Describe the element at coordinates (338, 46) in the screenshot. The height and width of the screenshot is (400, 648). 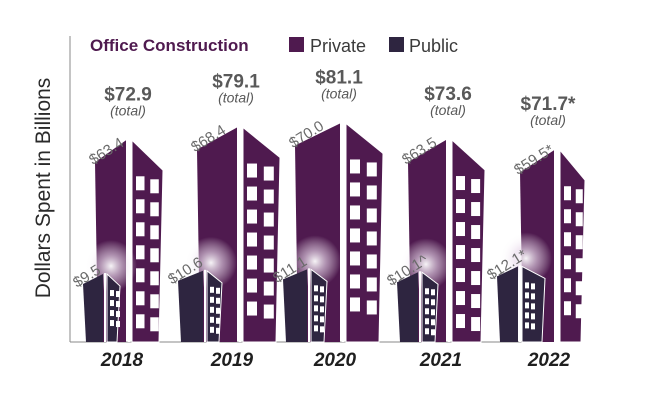
I see `legend-label-private: Private` at that location.